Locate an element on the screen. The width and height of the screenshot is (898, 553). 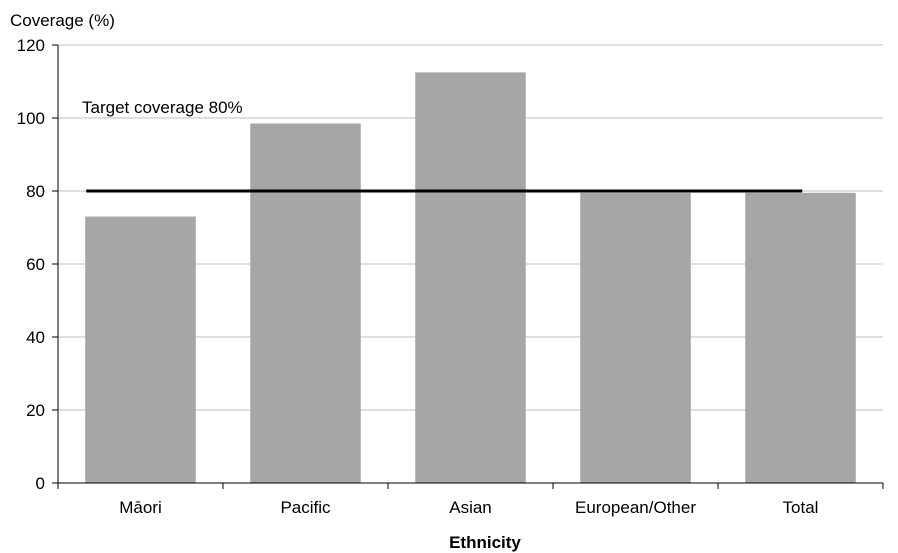
x-tick-label: Pacific is located at coordinates (305, 507).